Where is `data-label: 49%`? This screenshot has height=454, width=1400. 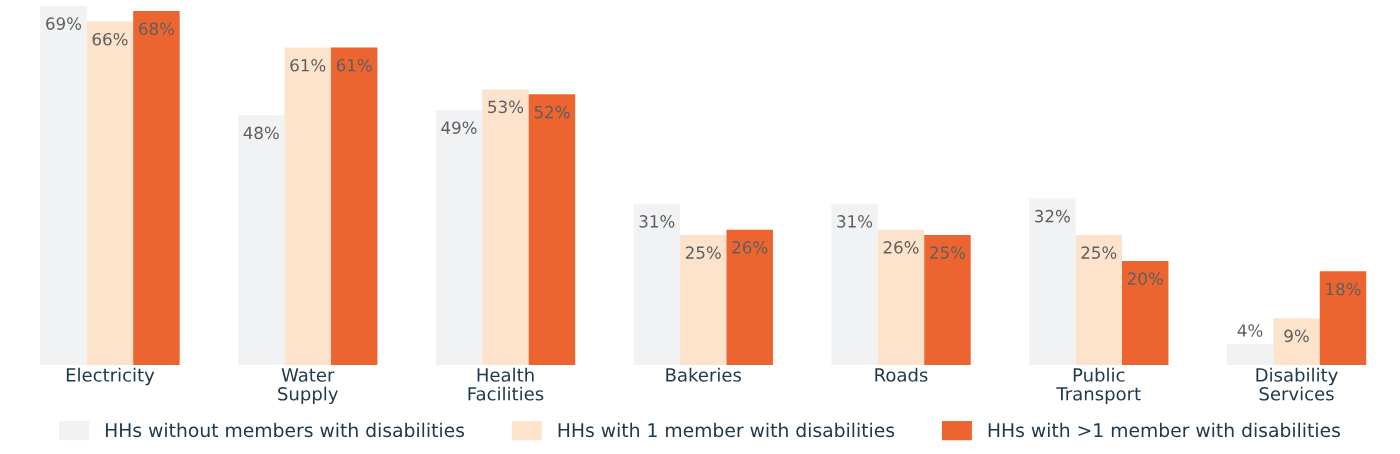
data-label: 49% is located at coordinates (459, 127).